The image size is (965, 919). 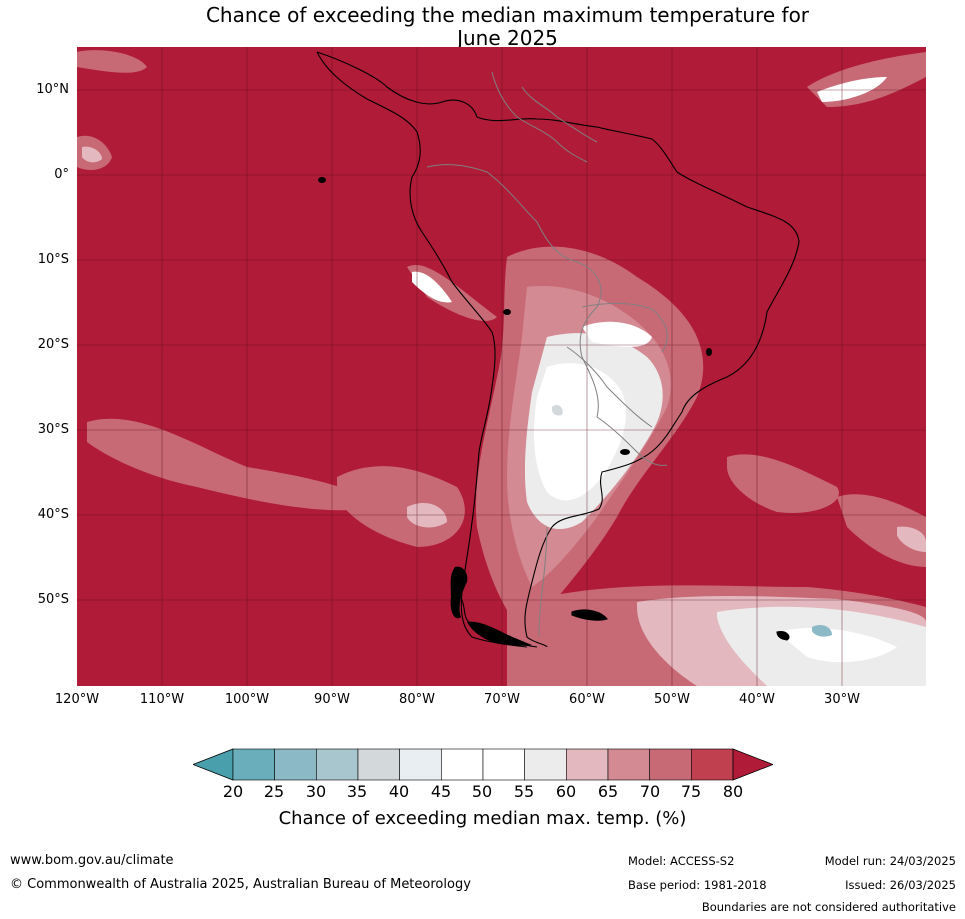 I want to click on colorbar-tick-65: 65, so click(x=608, y=791).